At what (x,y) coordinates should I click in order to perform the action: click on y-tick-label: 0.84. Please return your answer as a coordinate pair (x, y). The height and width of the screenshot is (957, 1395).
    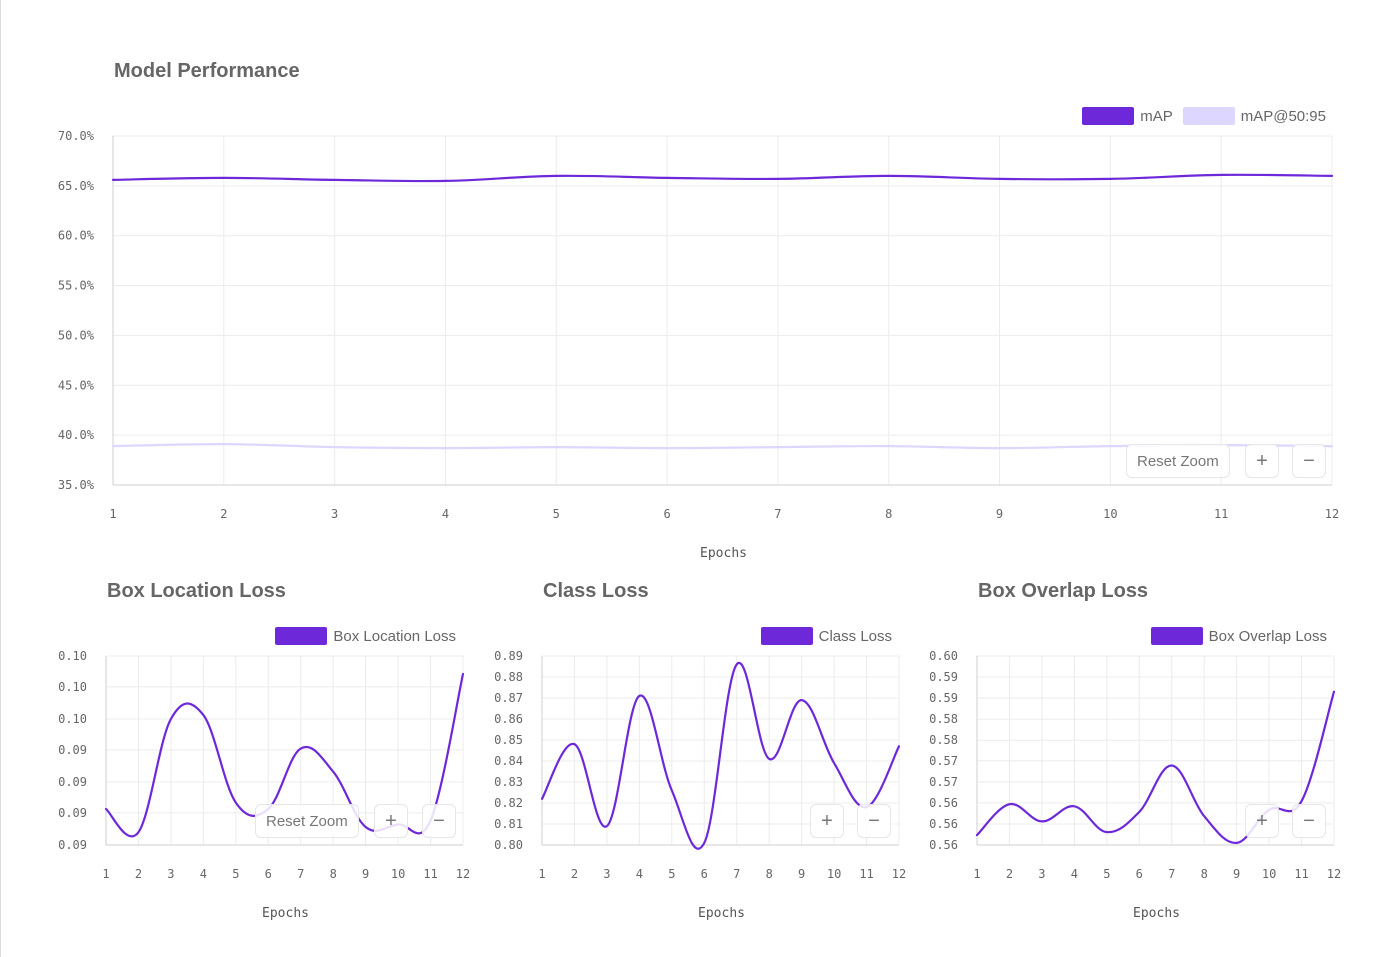
    Looking at the image, I should click on (508, 761).